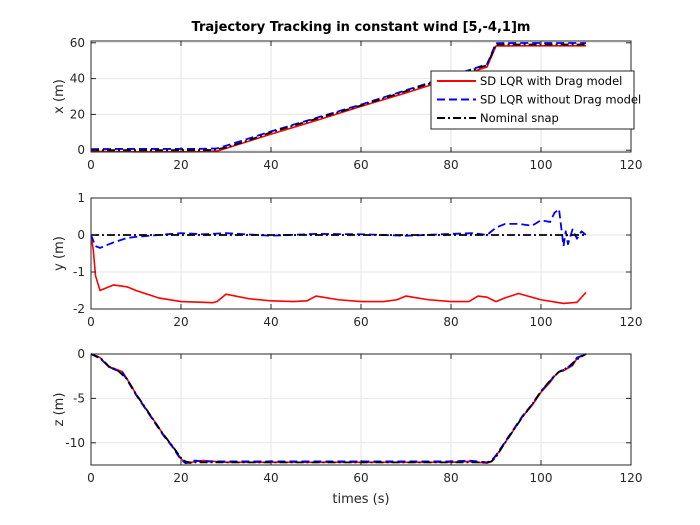  Describe the element at coordinates (59, 253) in the screenshot. I see `ylabel-y: y (m)` at that location.